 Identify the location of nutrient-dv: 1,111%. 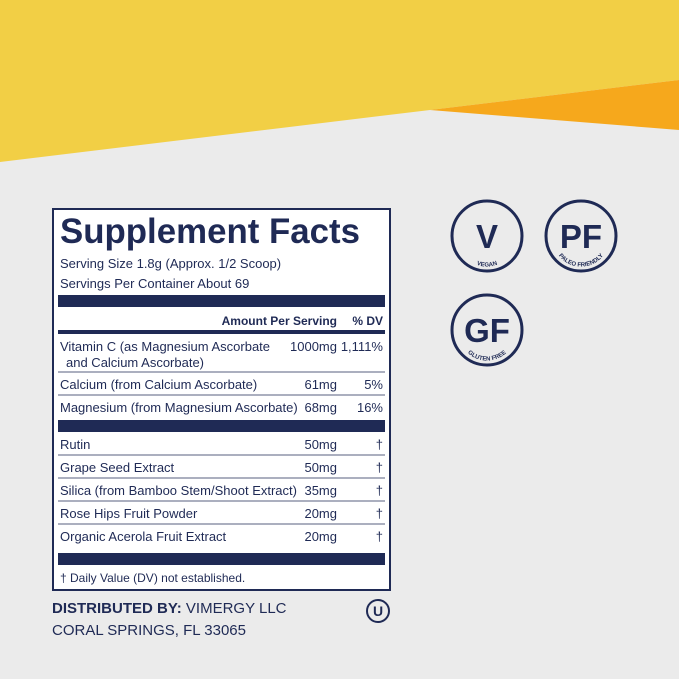
(362, 346).